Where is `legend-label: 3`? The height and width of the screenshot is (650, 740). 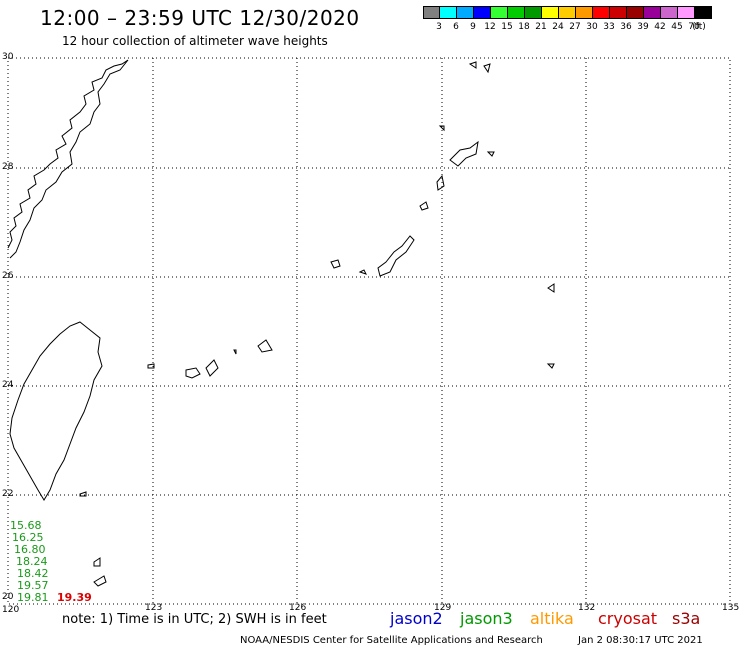
legend-label: 3 is located at coordinates (439, 27).